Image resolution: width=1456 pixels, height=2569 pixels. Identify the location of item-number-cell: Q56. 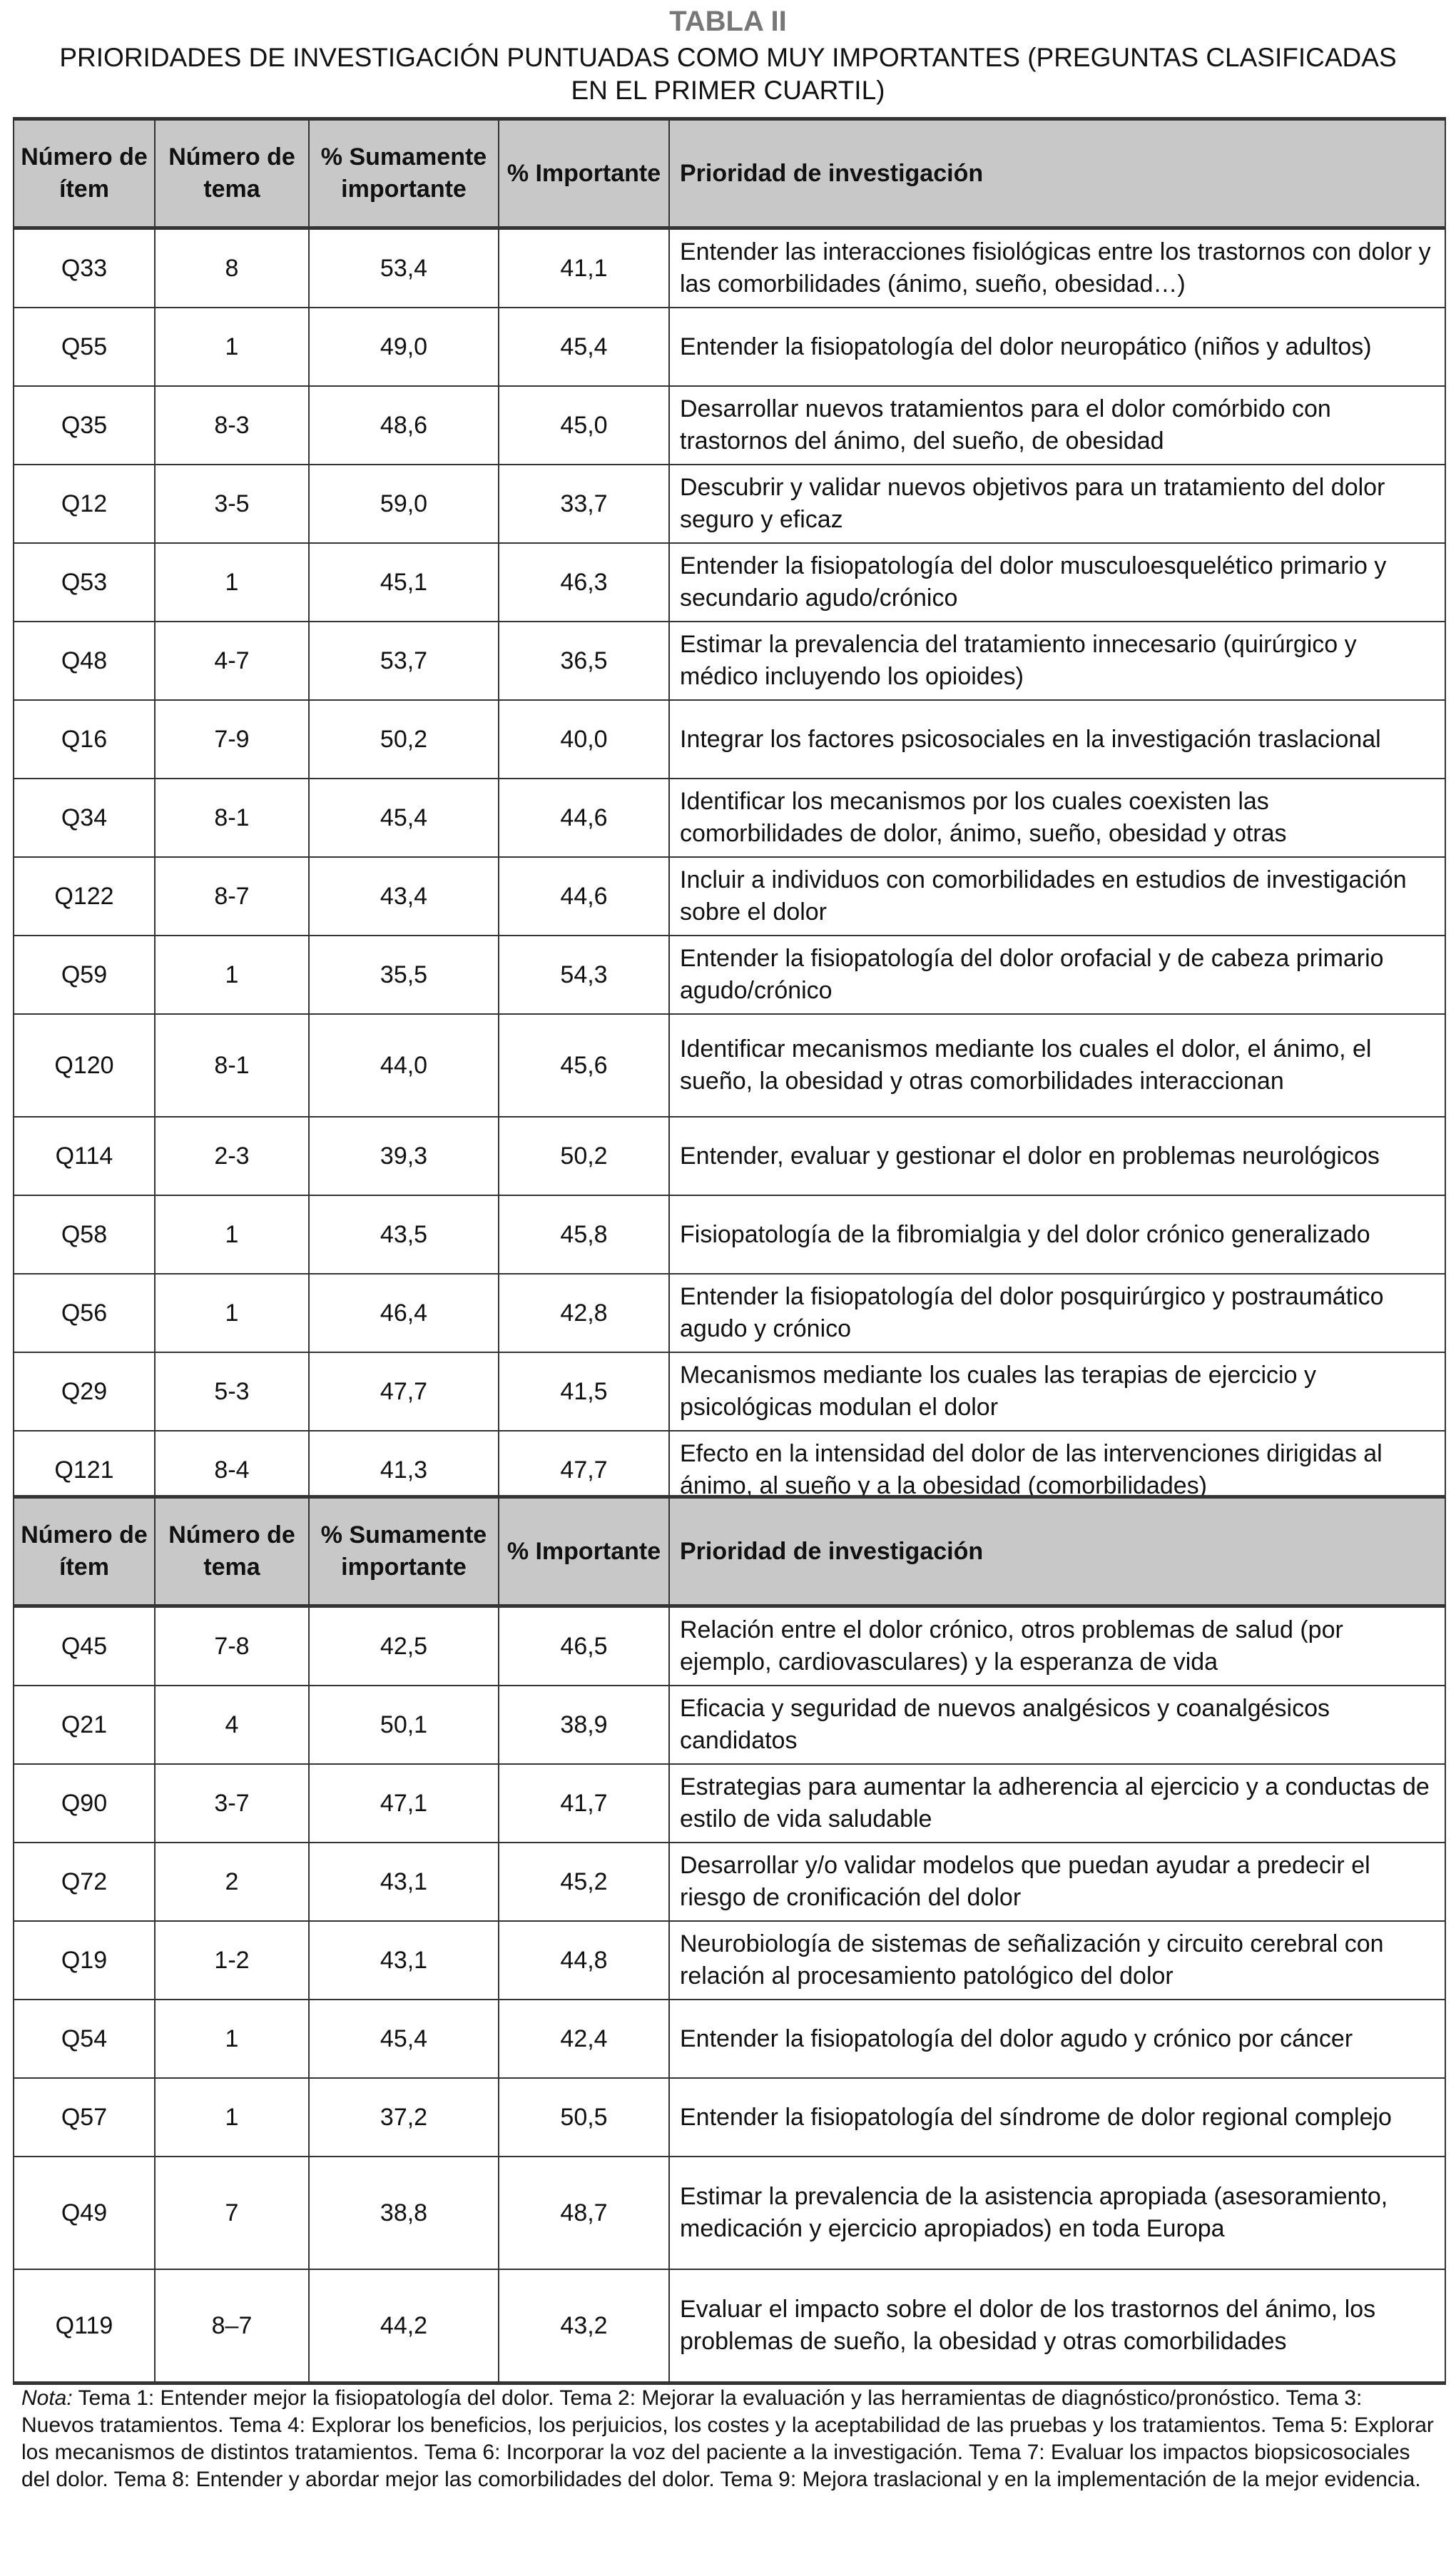
(84, 1313).